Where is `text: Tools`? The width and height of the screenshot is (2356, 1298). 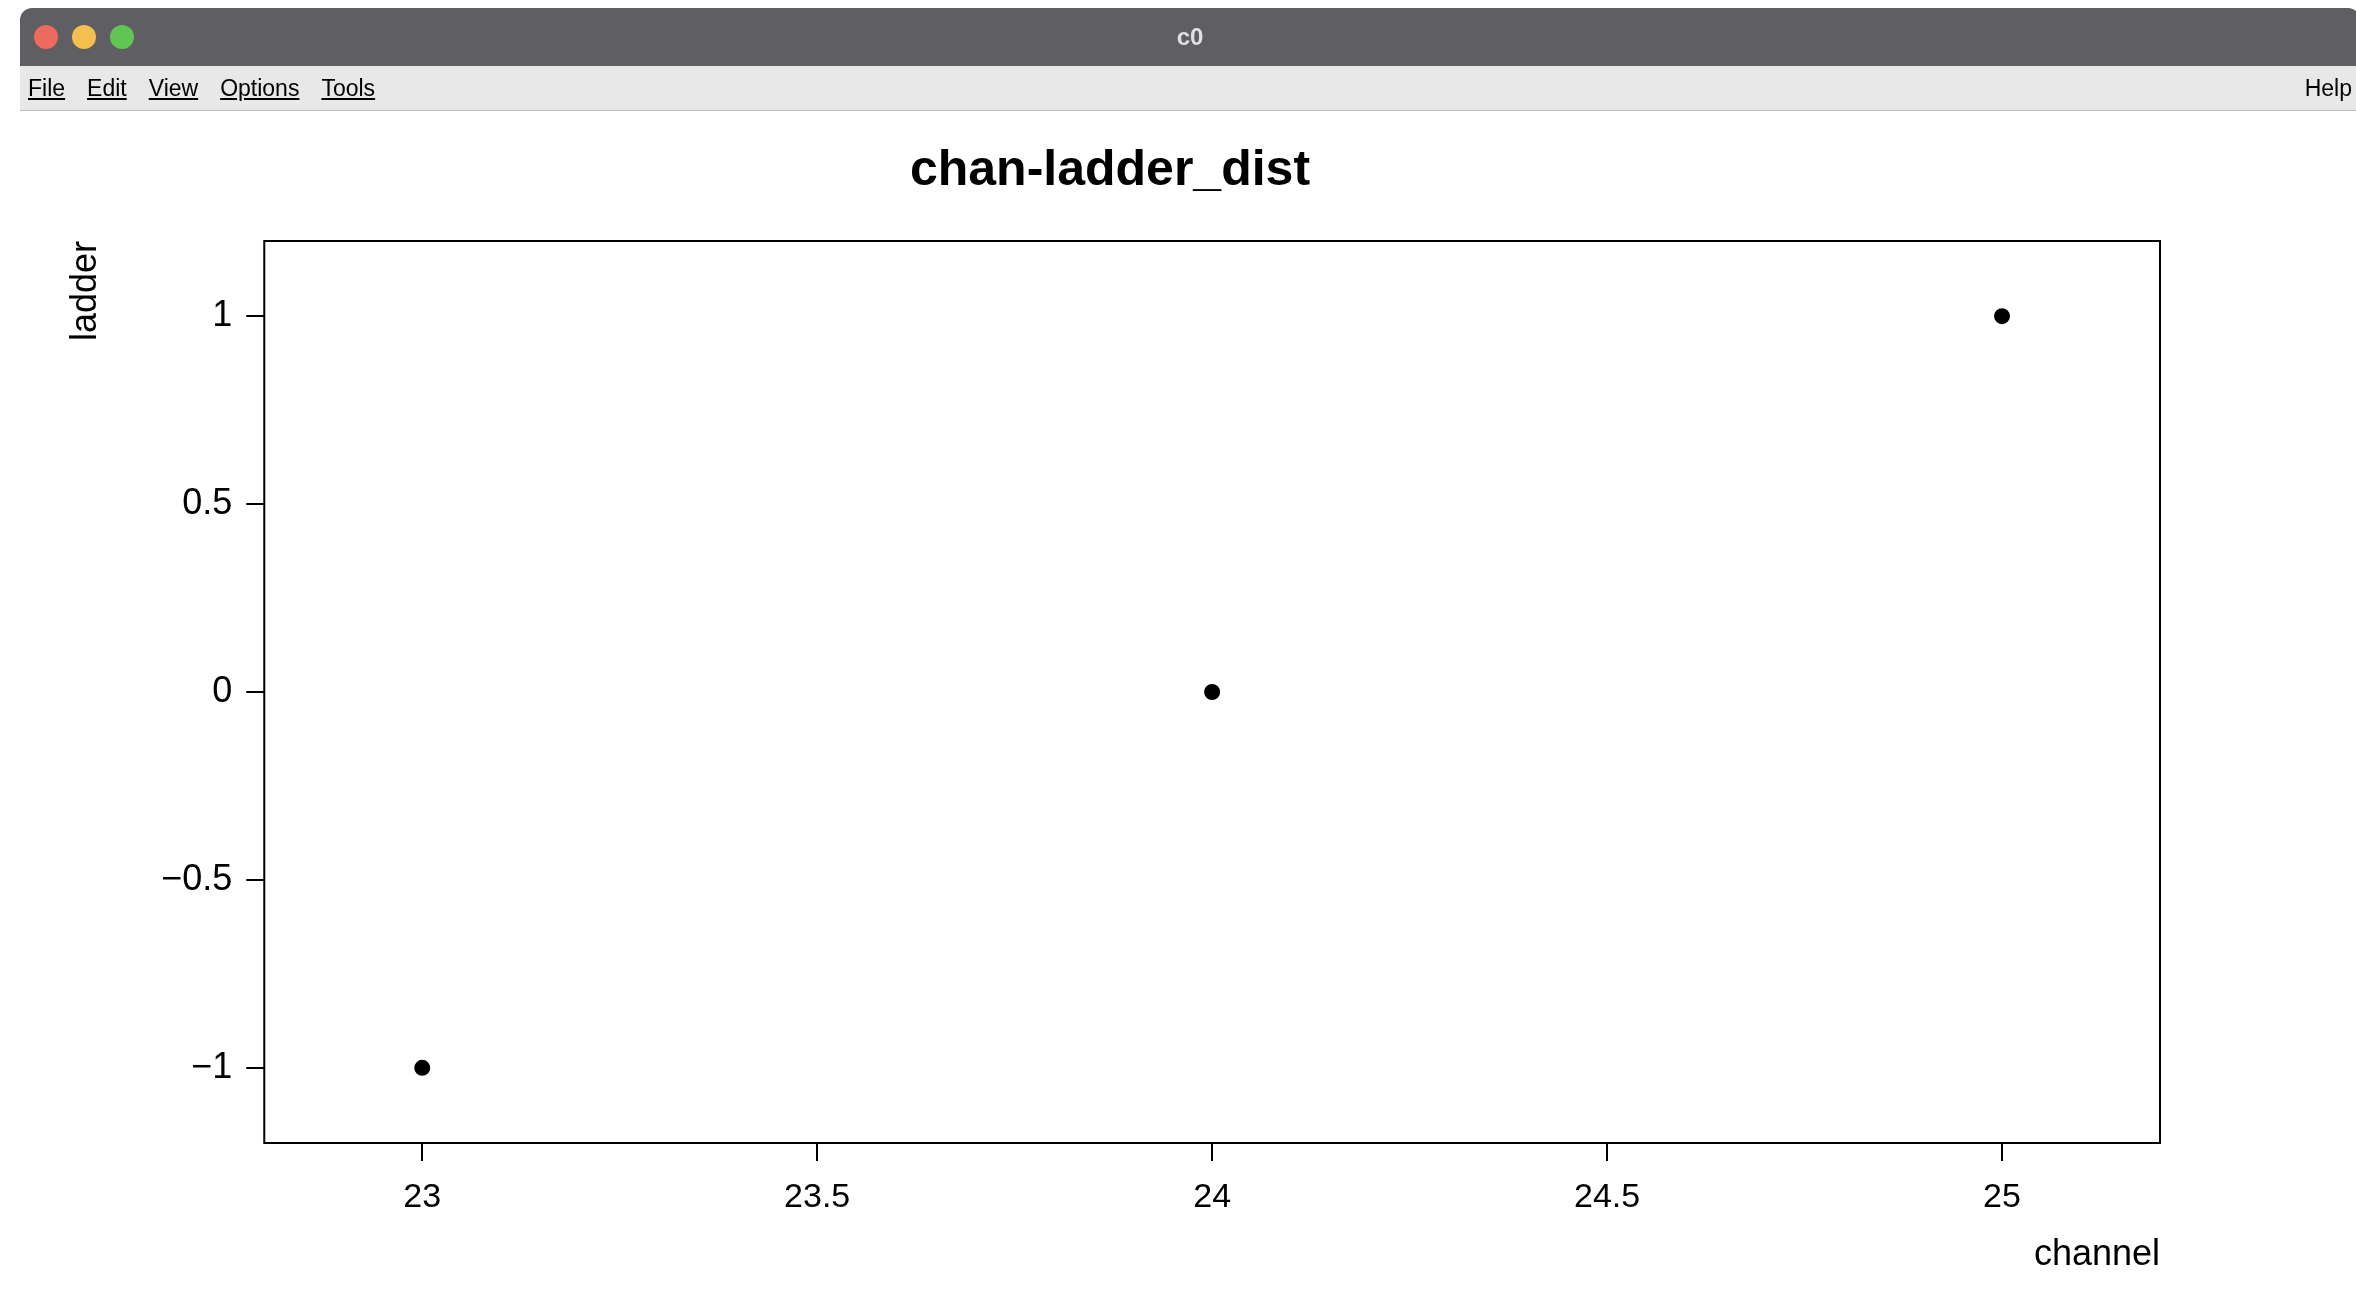 text: Tools is located at coordinates (348, 88).